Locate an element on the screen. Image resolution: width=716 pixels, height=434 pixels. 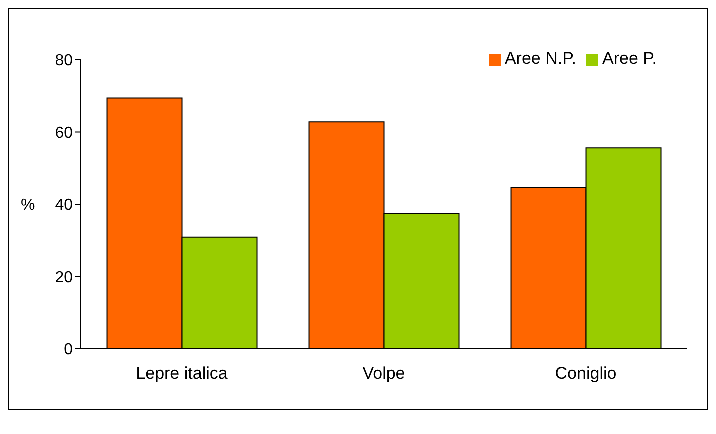
y-tick-label: 80 is located at coordinates (64, 61).